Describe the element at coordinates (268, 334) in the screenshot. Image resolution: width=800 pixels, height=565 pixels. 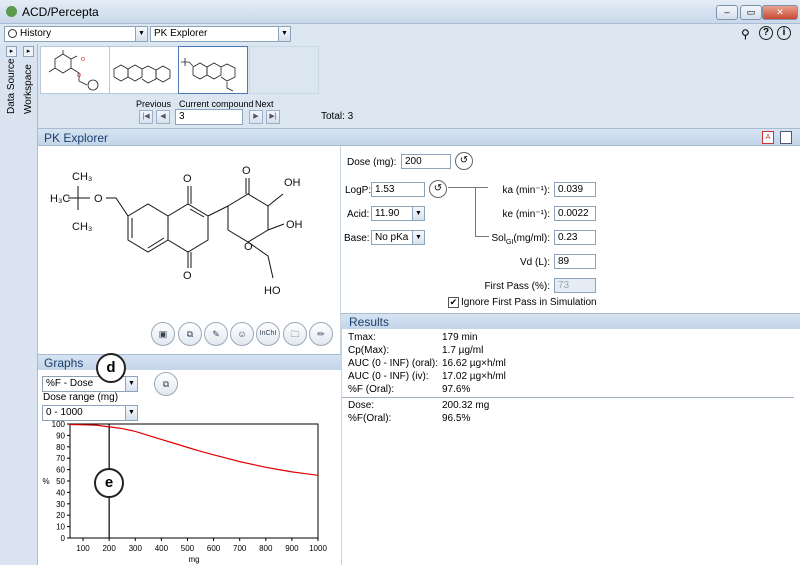
I see `inchi-button: InChI` at that location.